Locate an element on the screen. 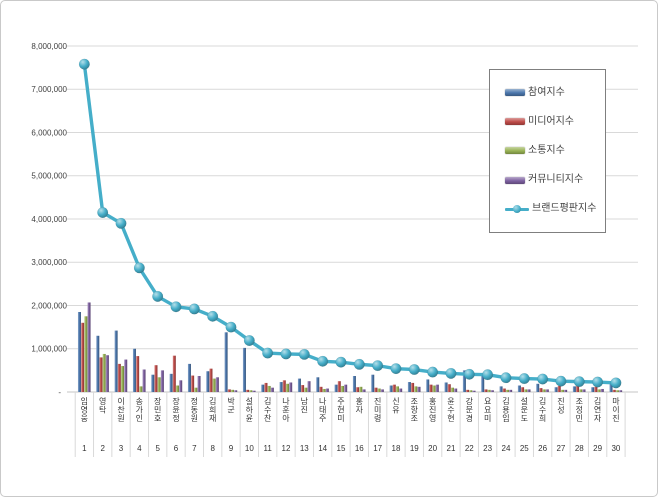 This screenshot has height=499, width=660. svg-text: 7 is located at coordinates (194, 448).